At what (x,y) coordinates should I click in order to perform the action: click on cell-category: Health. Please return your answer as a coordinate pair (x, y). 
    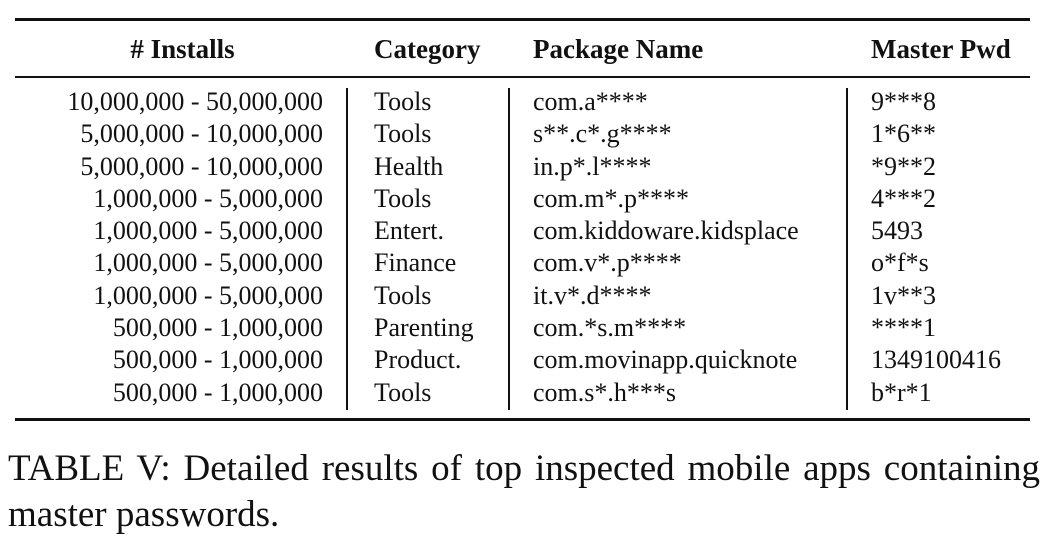
    Looking at the image, I should click on (409, 166).